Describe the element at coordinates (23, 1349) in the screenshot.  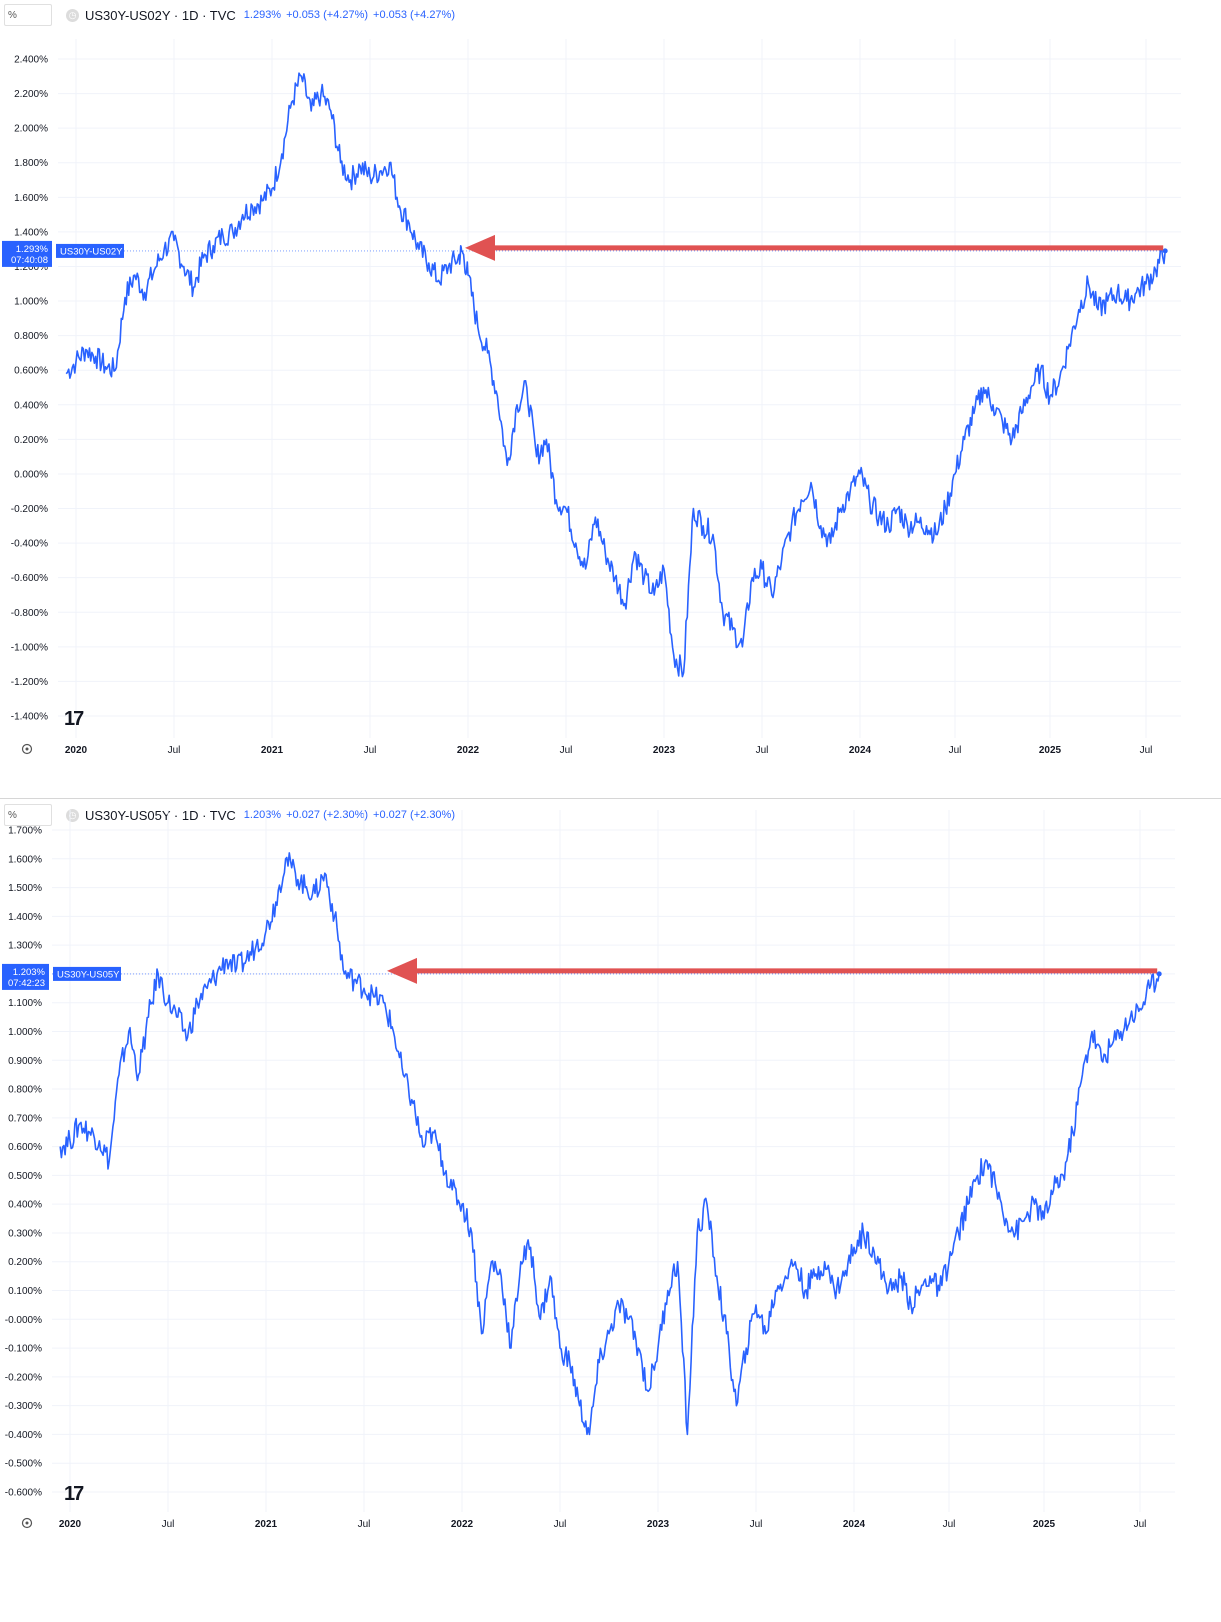
I see `y-tick-label: -0.100%` at that location.